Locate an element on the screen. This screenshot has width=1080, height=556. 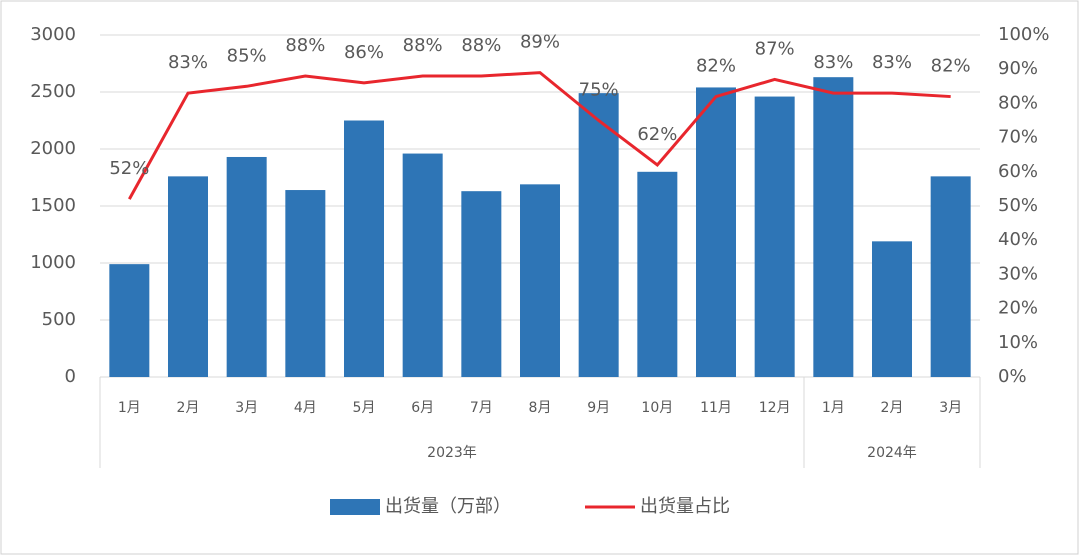
data-label: 52% is located at coordinates (129, 168).